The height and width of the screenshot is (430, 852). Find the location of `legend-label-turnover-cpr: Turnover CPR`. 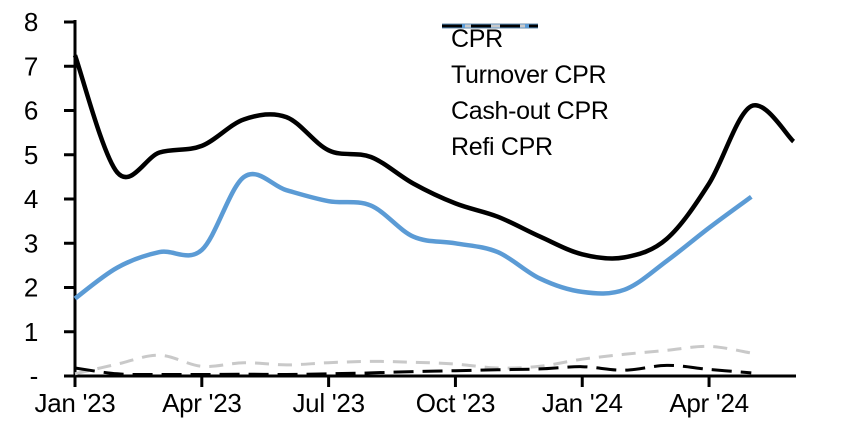

legend-label-turnover-cpr: Turnover CPR is located at coordinates (529, 74).